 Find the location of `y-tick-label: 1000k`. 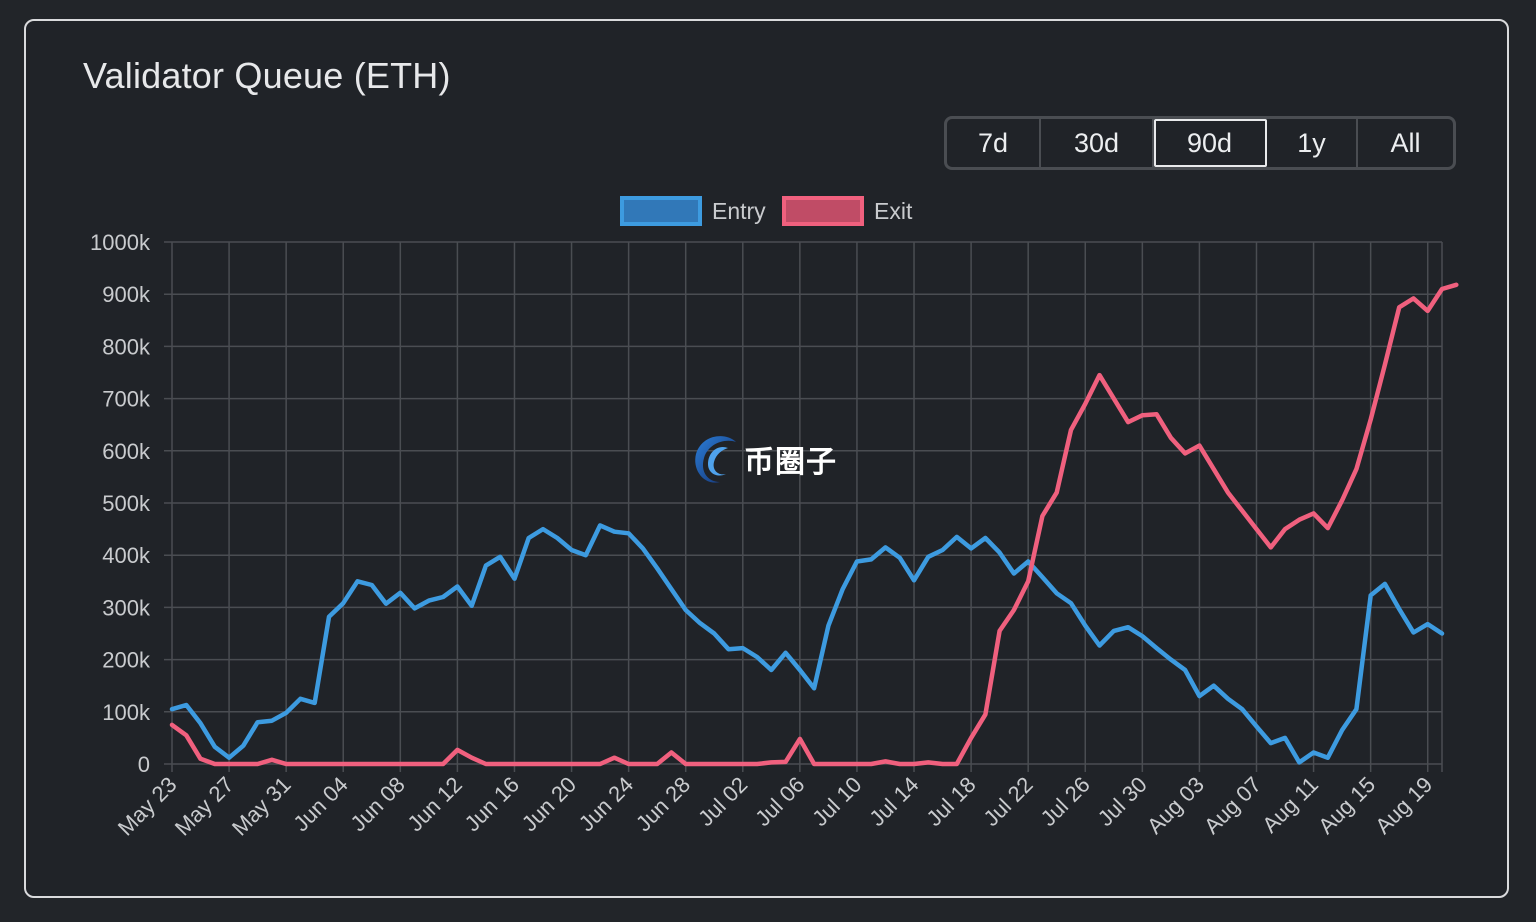

y-tick-label: 1000k is located at coordinates (120, 242).